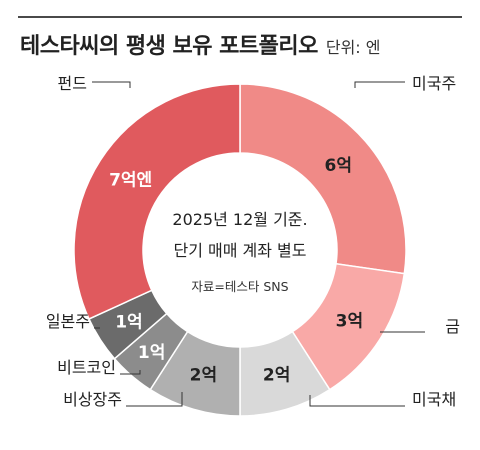  Describe the element at coordinates (239, 219) in the screenshot. I see `center-line-1: 2025년 12월 기준.` at that location.